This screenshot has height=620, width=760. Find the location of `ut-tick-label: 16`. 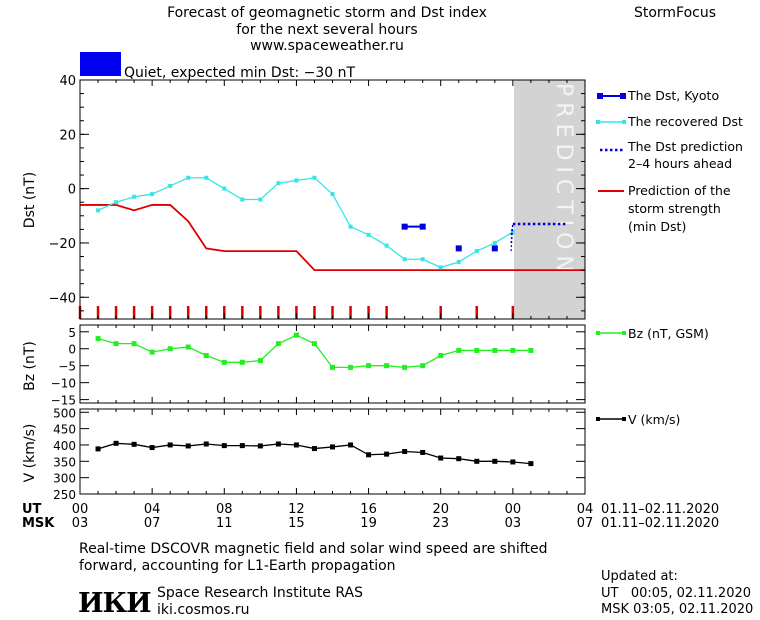

ut-tick-label: 16 is located at coordinates (368, 509).